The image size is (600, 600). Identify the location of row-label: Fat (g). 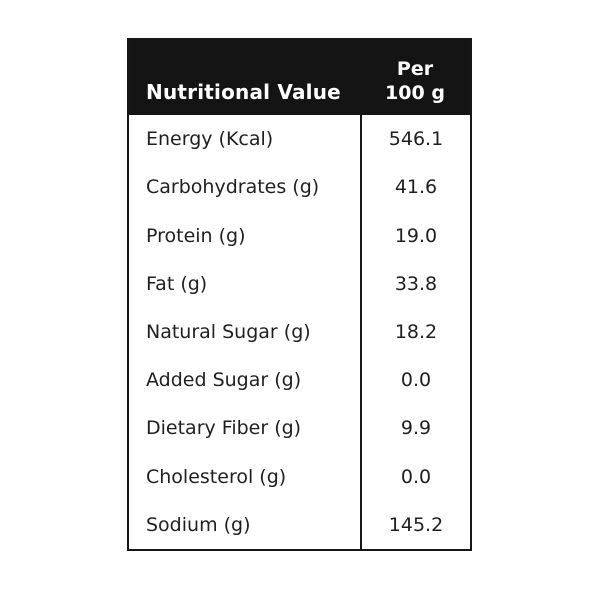
(177, 283).